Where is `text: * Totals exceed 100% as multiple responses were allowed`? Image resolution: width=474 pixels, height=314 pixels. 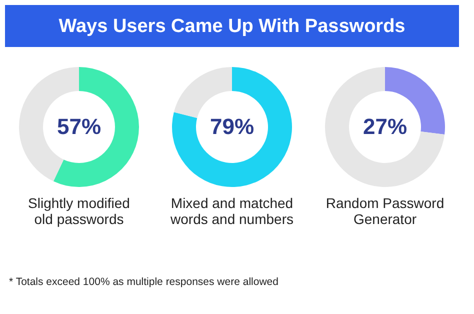 text: * Totals exceed 100% as multiple responses were allowed is located at coordinates (144, 282).